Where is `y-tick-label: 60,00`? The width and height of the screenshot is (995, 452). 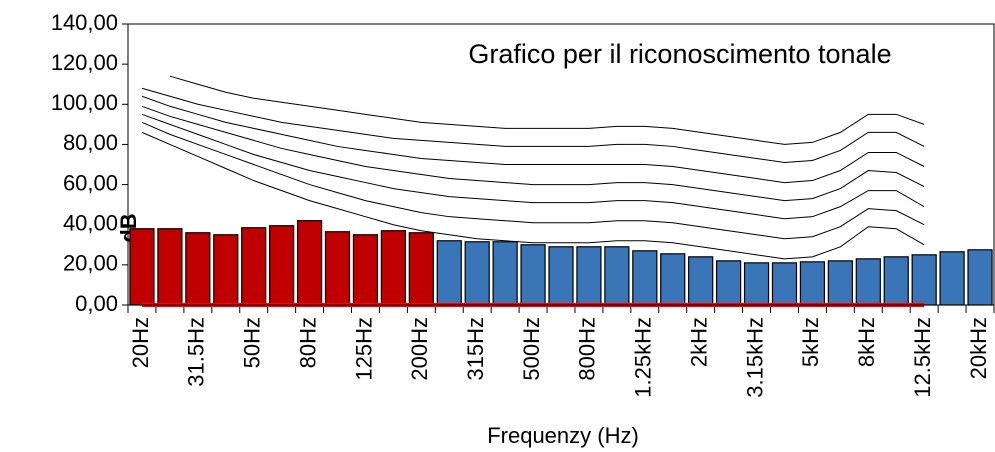
y-tick-label: 60,00 is located at coordinates (90, 182).